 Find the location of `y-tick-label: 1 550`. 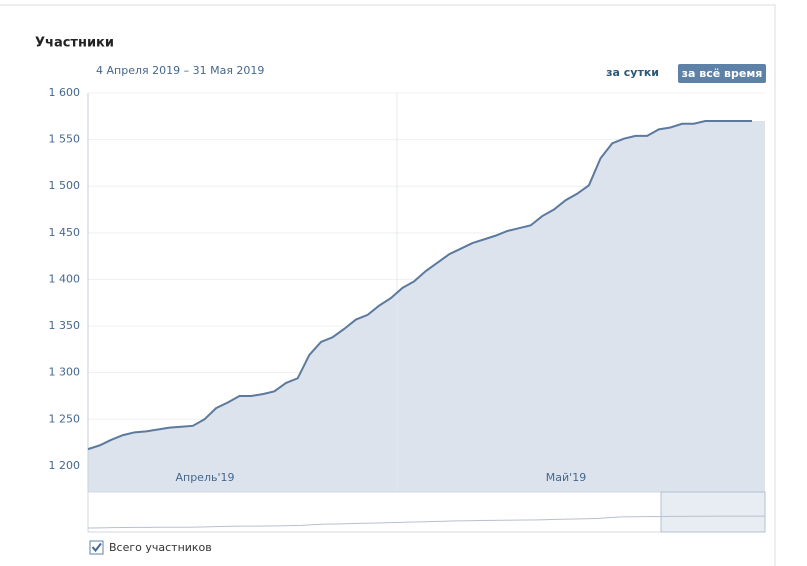

y-tick-label: 1 550 is located at coordinates (65, 139).